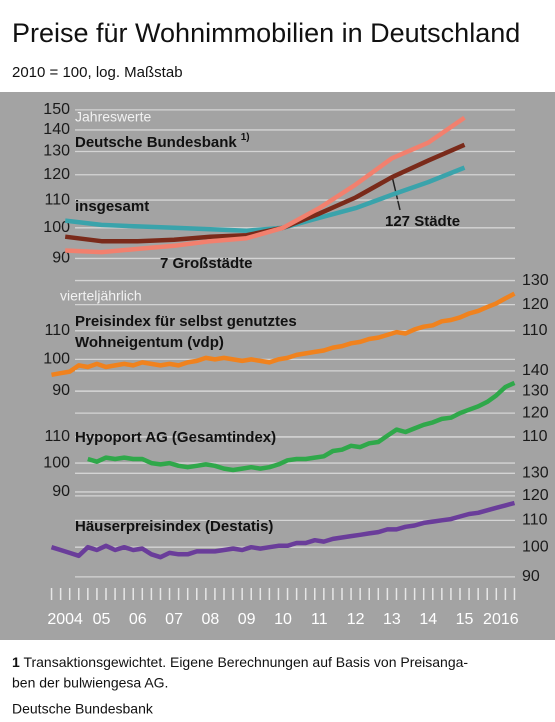 The height and width of the screenshot is (722, 555). I want to click on x-tick-label: 13, so click(392, 619).